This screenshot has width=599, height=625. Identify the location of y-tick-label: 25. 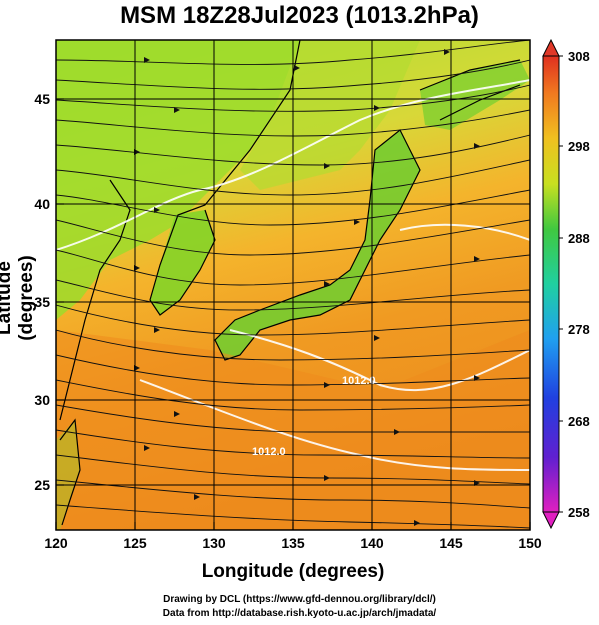
(42, 485).